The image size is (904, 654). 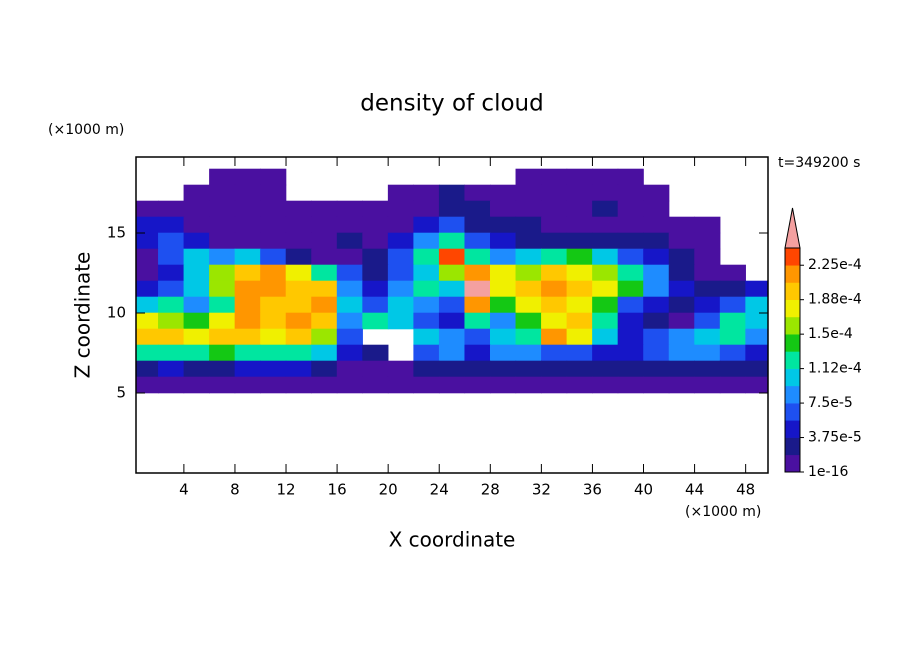 What do you see at coordinates (116, 313) in the screenshot?
I see `y-tick-label: 10` at bounding box center [116, 313].